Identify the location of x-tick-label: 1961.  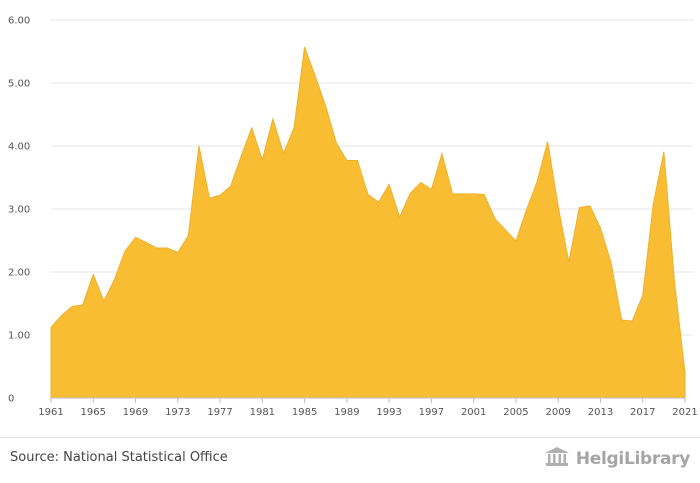
(50, 412).